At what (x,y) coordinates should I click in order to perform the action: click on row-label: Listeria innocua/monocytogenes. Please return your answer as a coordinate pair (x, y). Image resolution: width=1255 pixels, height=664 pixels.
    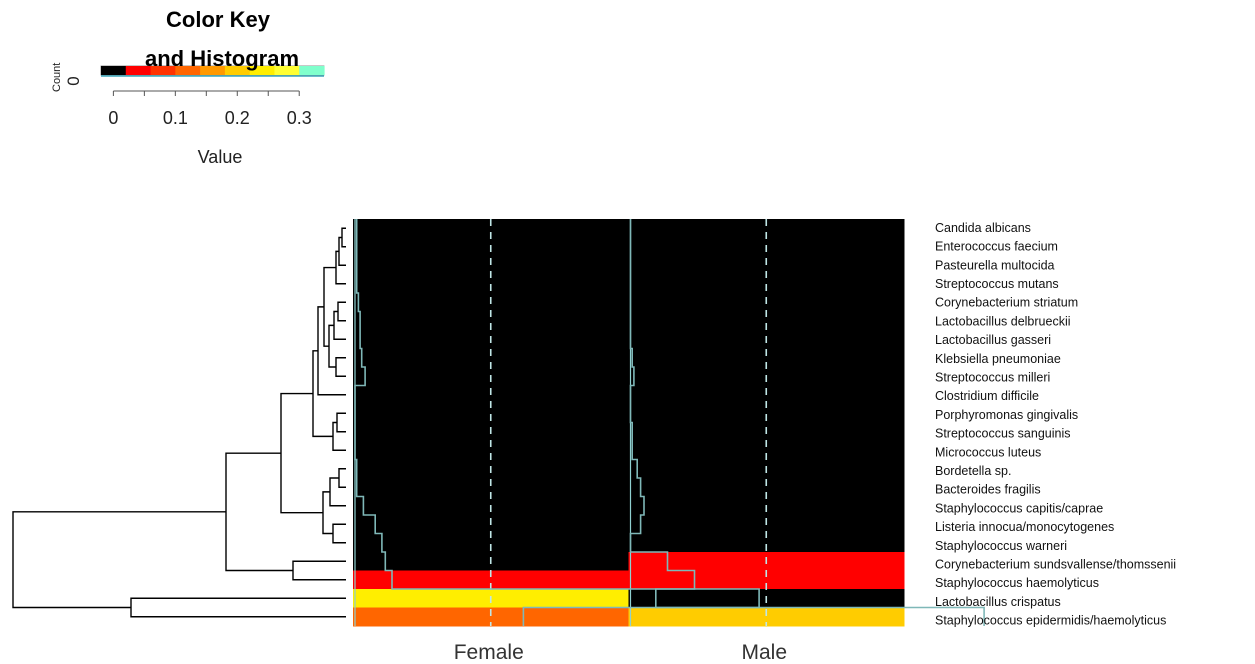
    Looking at the image, I should click on (1024, 527).